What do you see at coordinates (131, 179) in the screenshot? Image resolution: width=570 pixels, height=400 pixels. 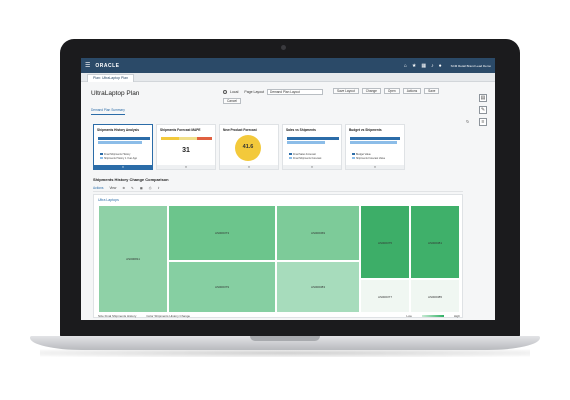 I see `section-title: Shipments History Change Comparison` at bounding box center [131, 179].